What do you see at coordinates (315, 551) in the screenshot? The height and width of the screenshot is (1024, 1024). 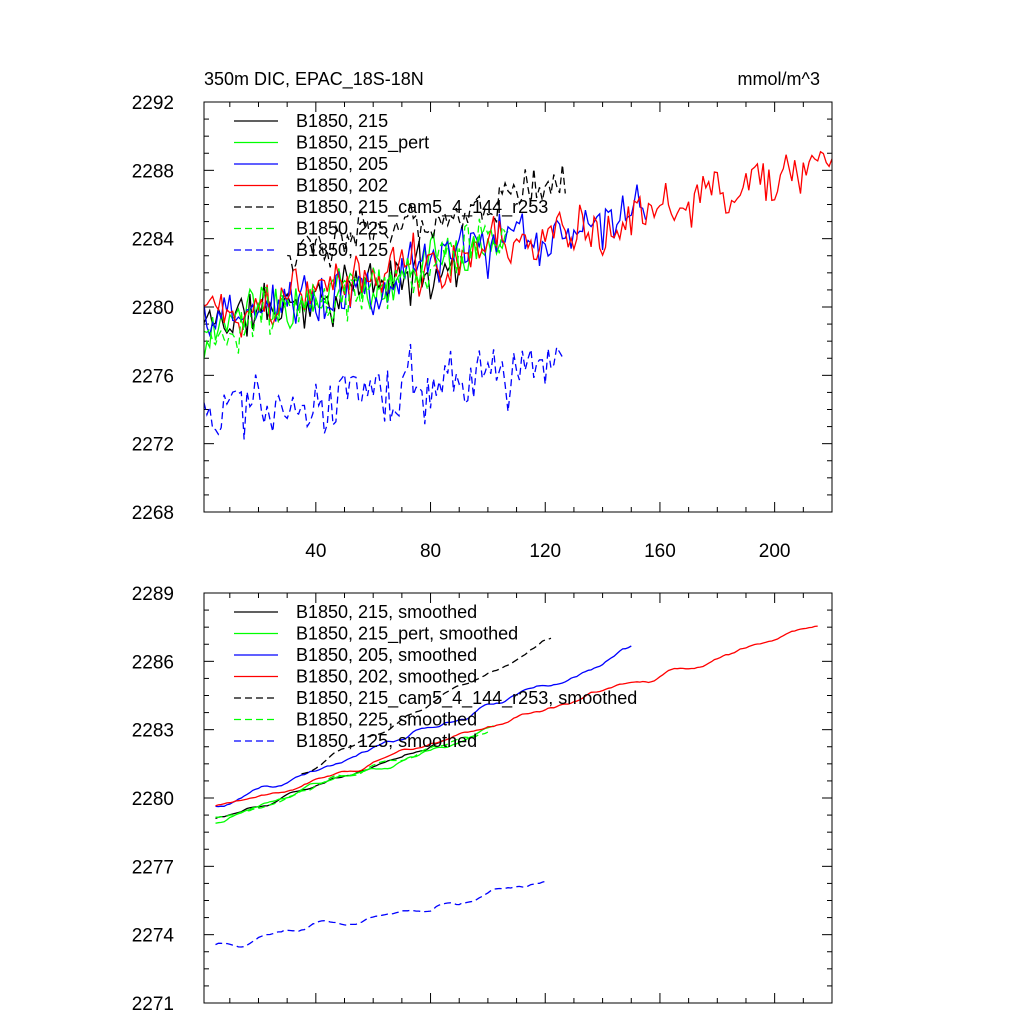 I see `top-x-tick-label: 40` at bounding box center [315, 551].